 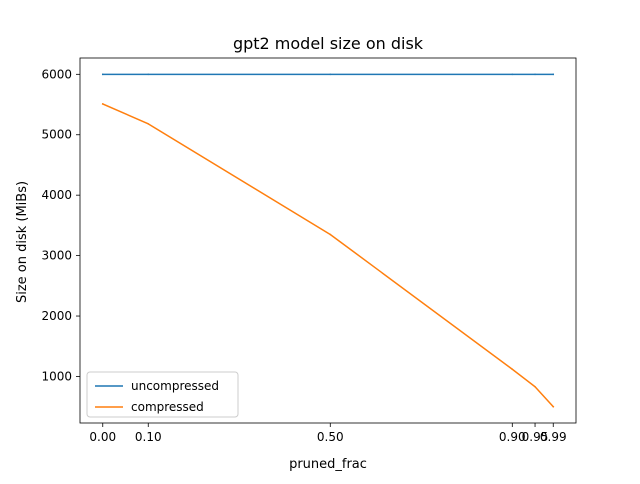 What do you see at coordinates (102, 437) in the screenshot?
I see `x-tick-label: 0.00` at bounding box center [102, 437].